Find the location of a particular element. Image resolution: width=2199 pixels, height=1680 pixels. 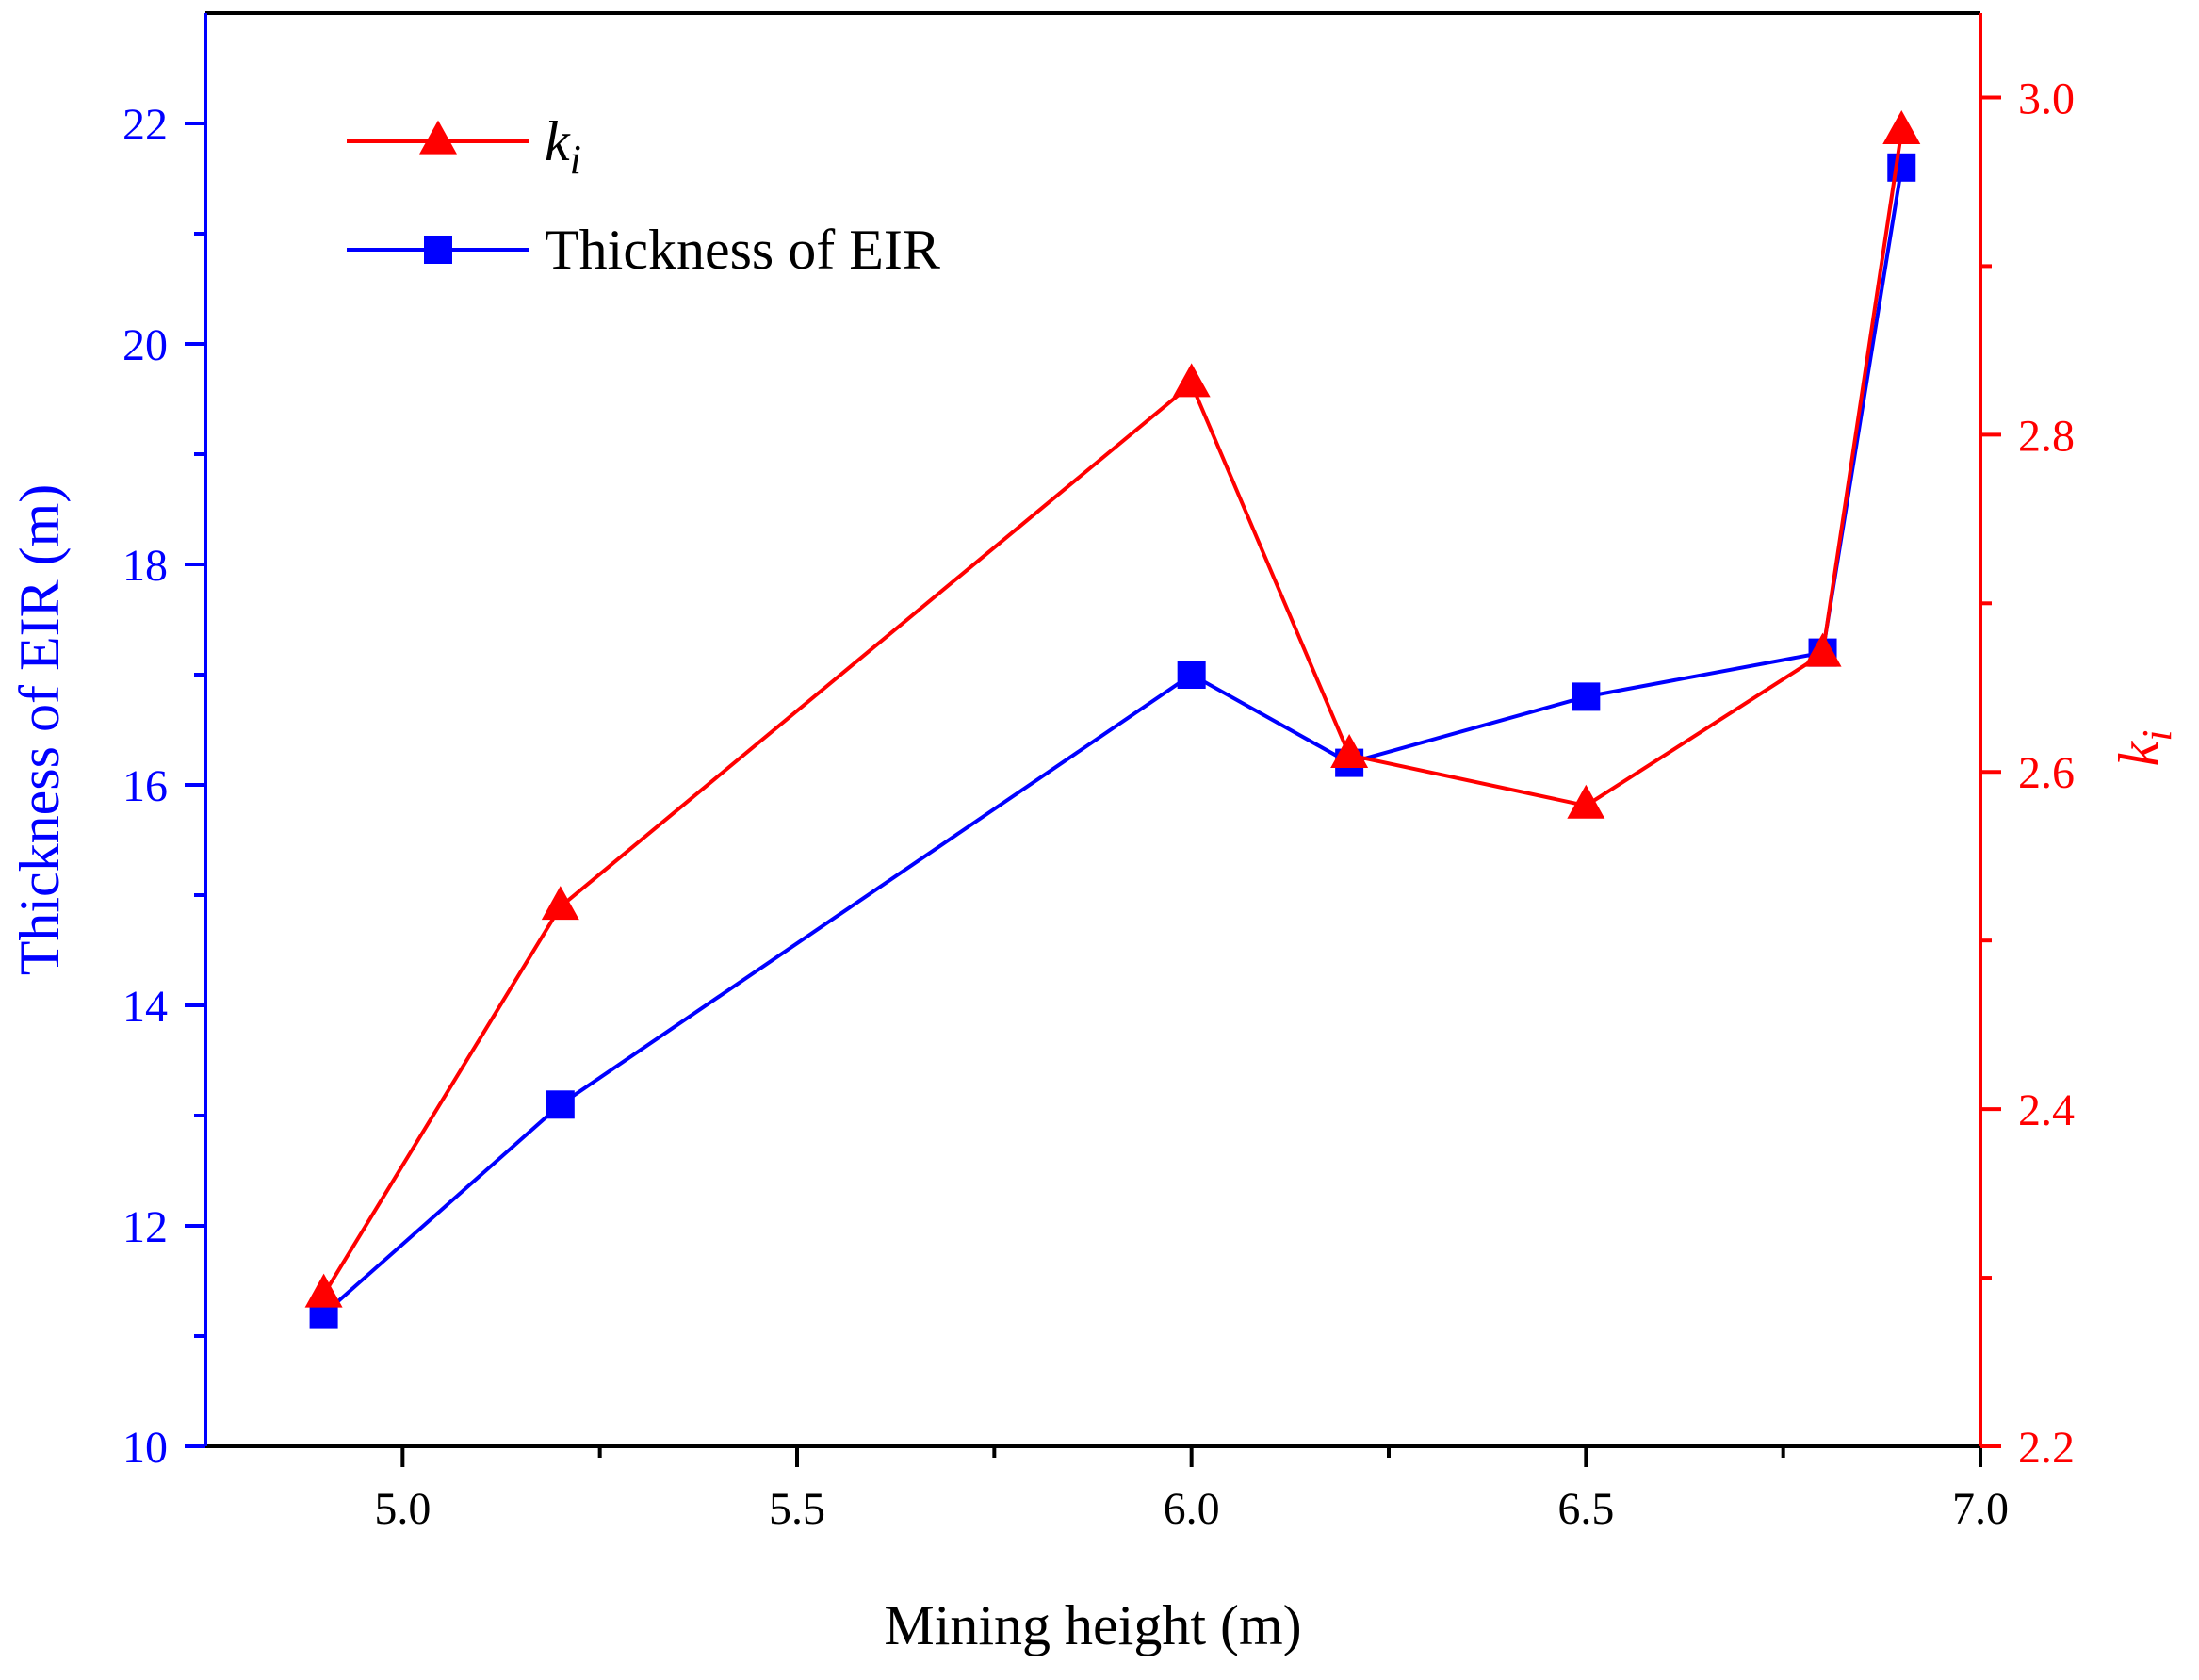

x-tick-label: 5.5 is located at coordinates (797, 1509).